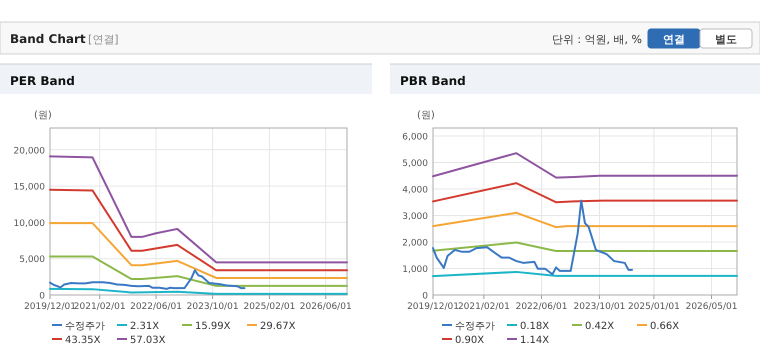  Describe the element at coordinates (42, 81) in the screenshot. I see `chart-title: PER Band` at that location.